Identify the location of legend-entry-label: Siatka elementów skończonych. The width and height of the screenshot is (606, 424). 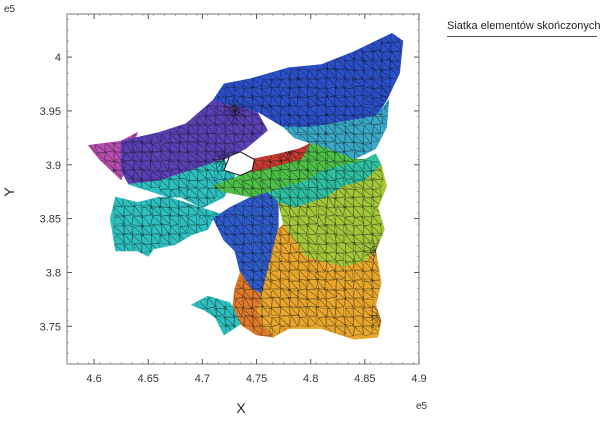
(524, 26).